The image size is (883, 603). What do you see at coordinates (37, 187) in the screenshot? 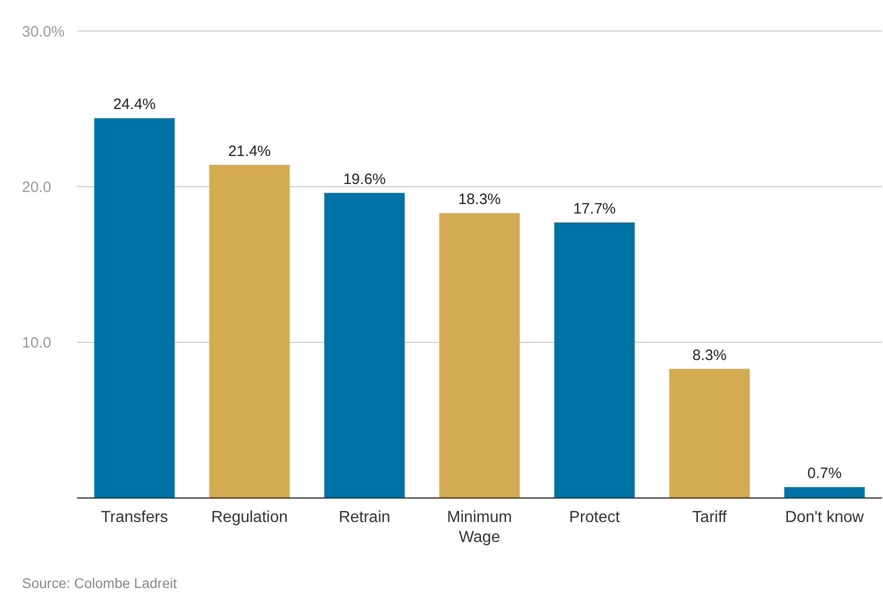
I see `y-tick-label: 20.0` at bounding box center [37, 187].